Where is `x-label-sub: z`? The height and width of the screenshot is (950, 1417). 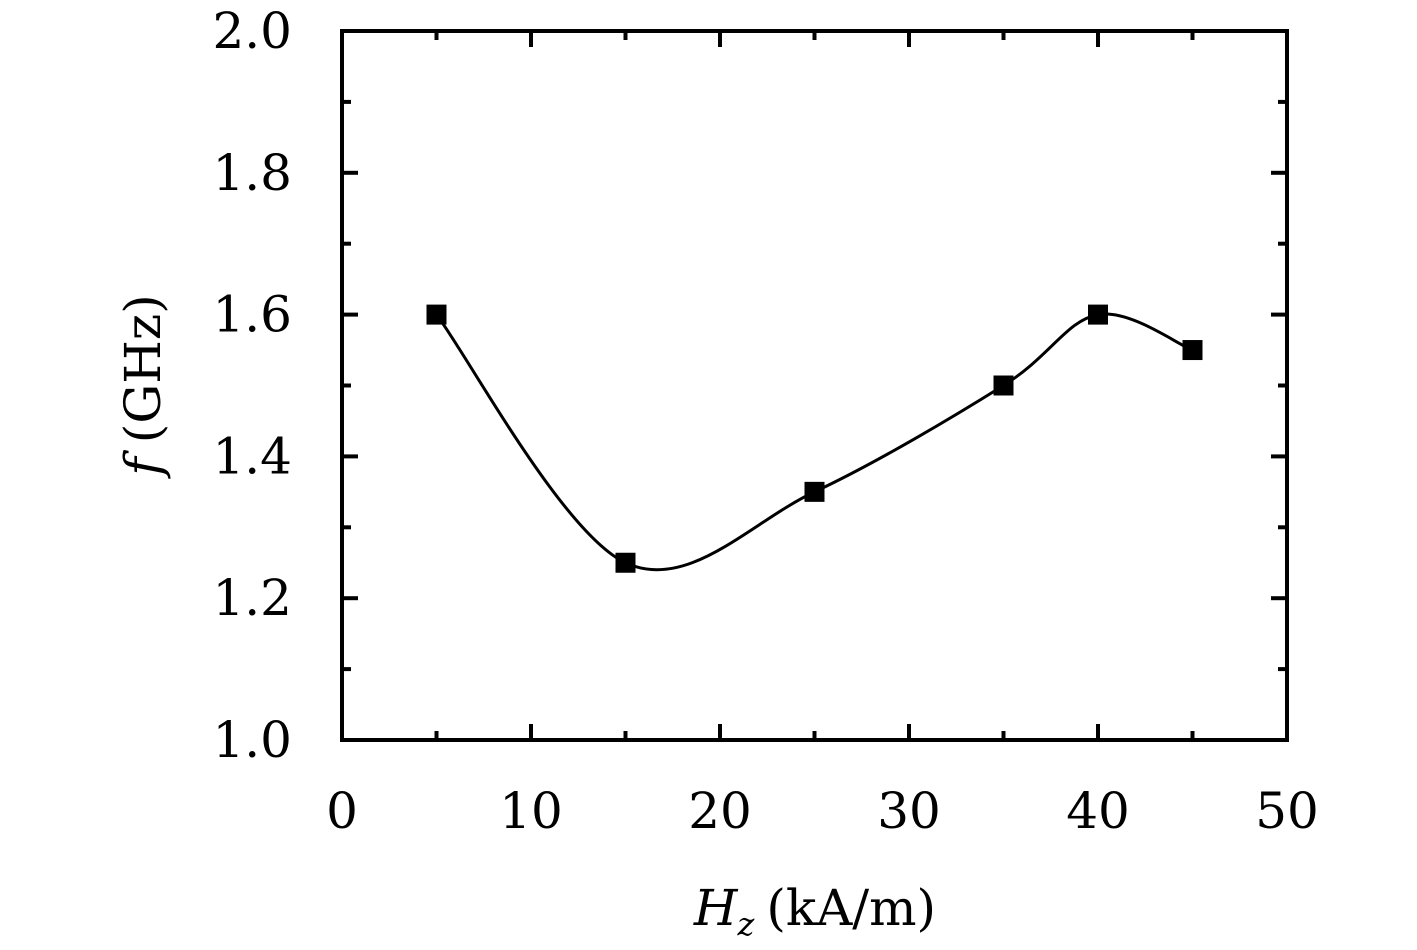
x-label-sub: z is located at coordinates (746, 924).